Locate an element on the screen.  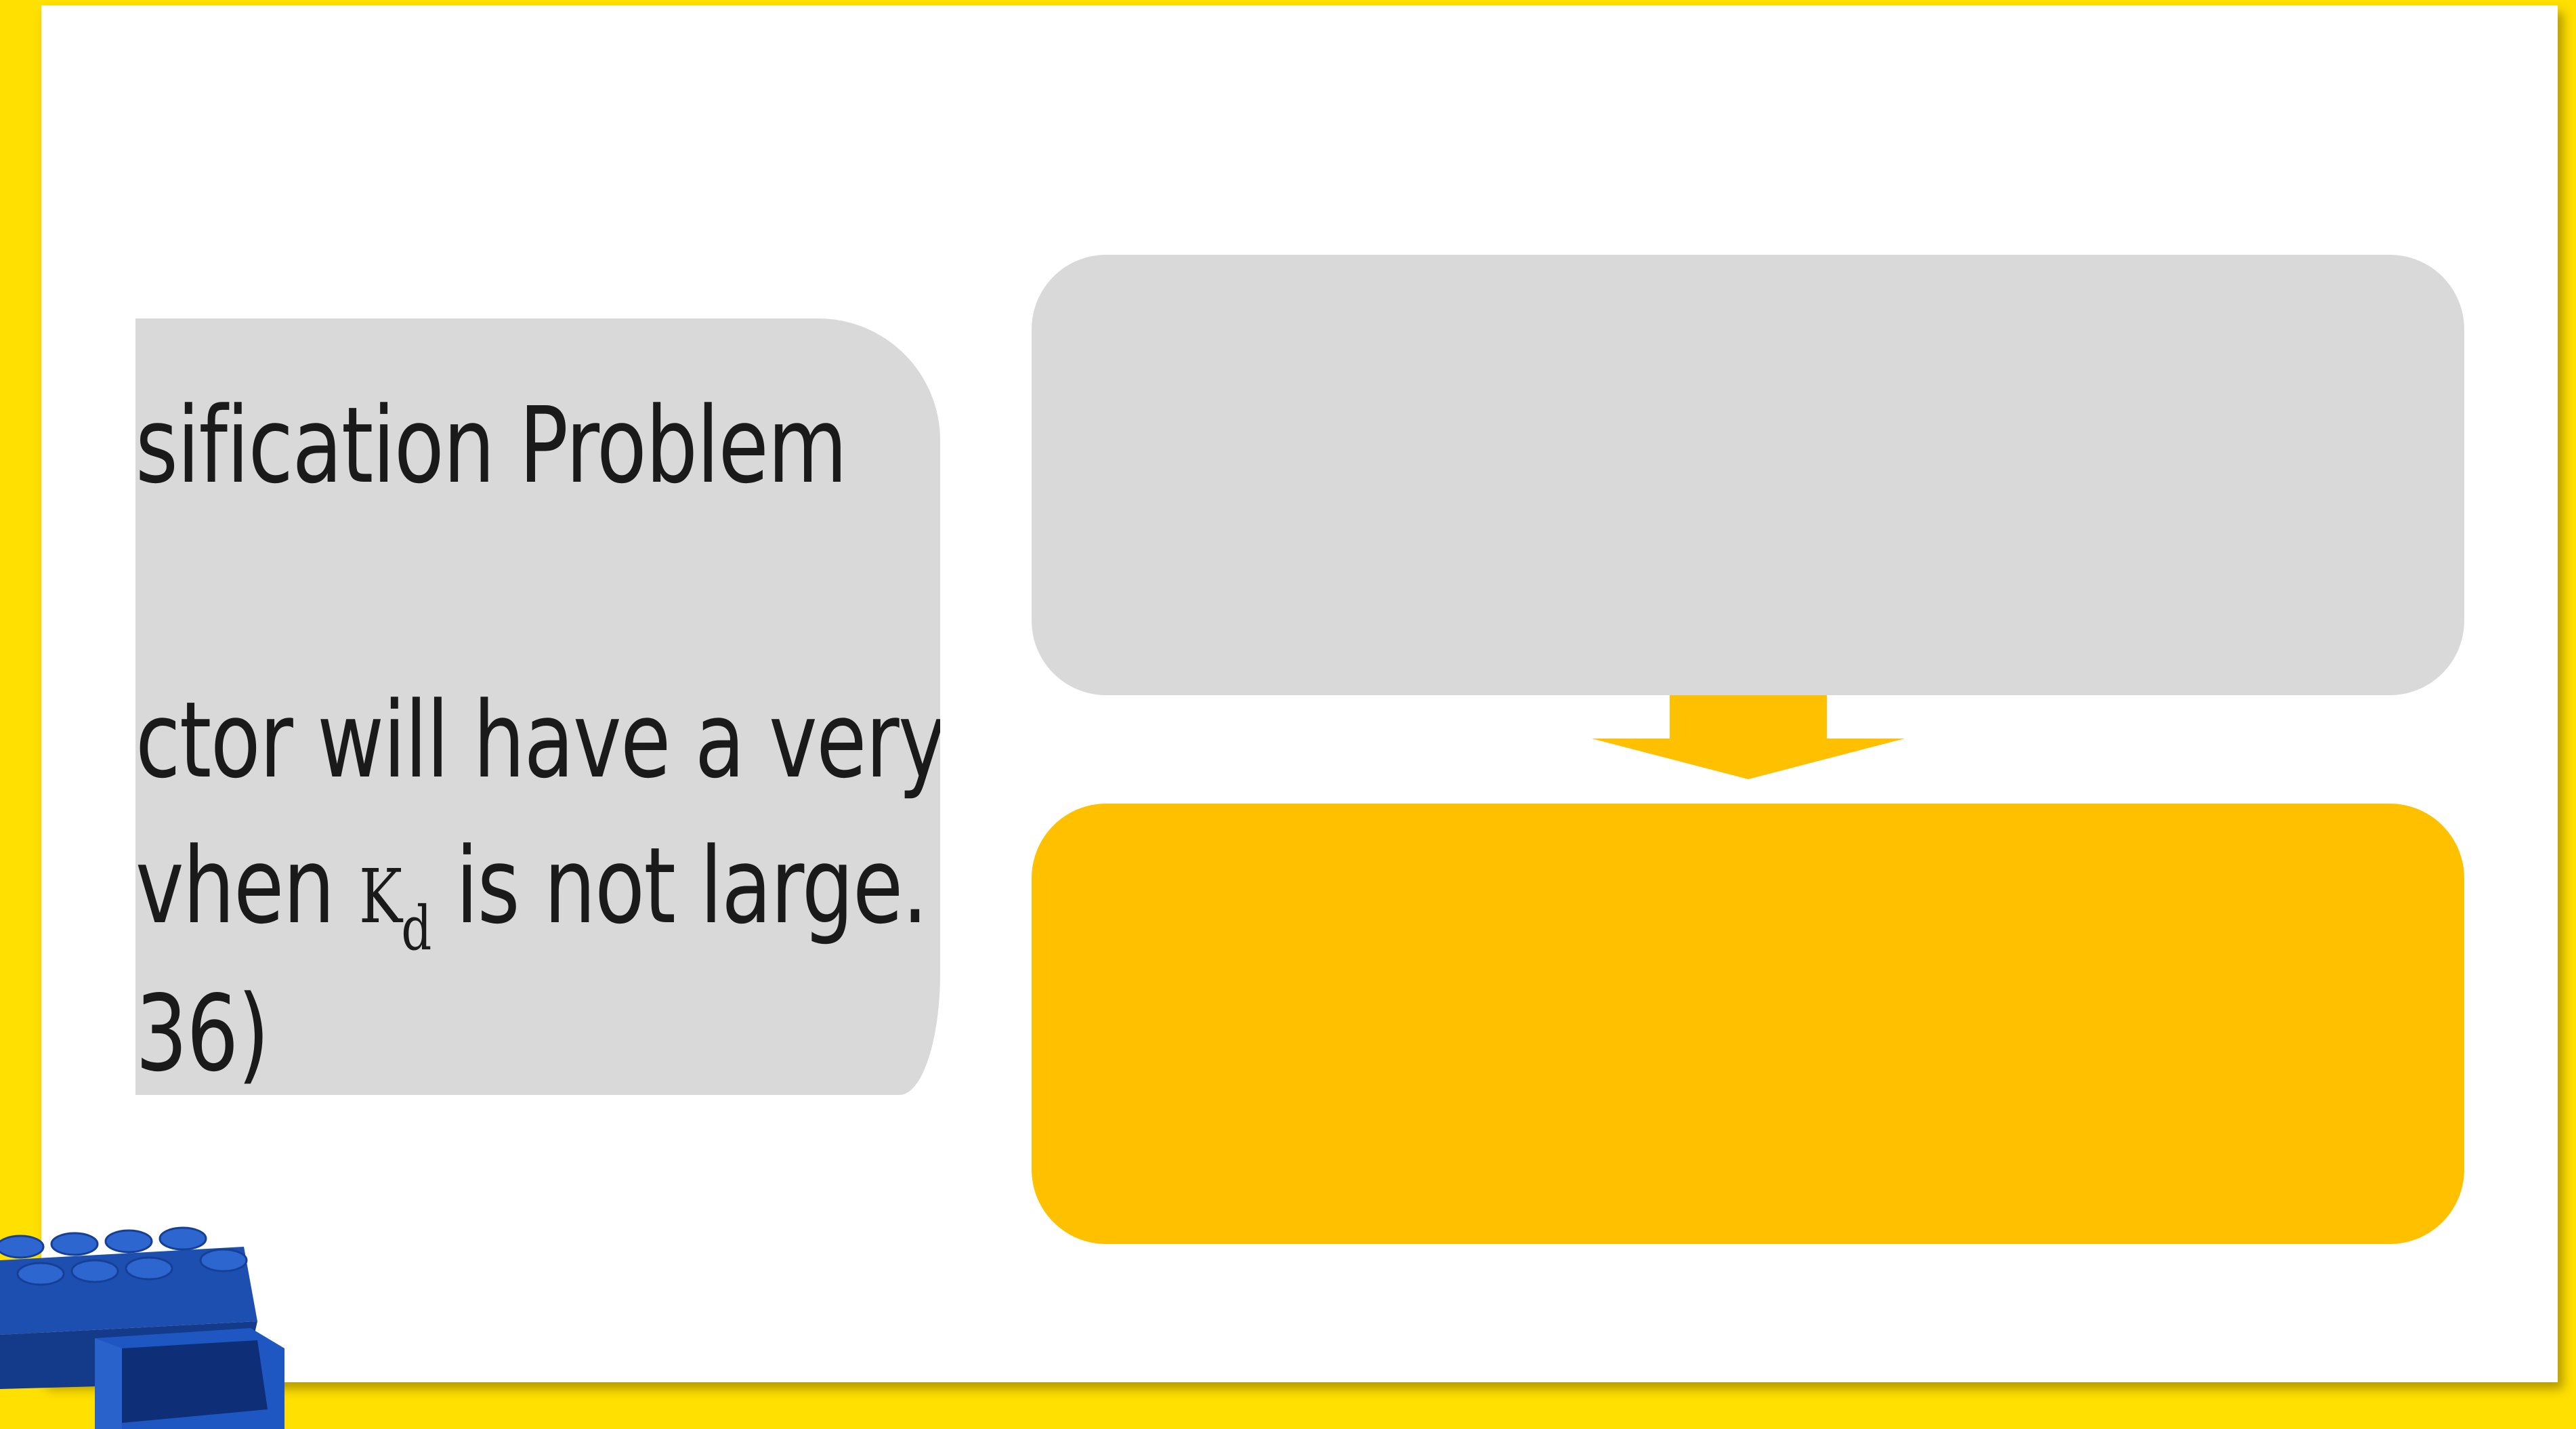
kd-symbol: K is located at coordinates (380, 897).